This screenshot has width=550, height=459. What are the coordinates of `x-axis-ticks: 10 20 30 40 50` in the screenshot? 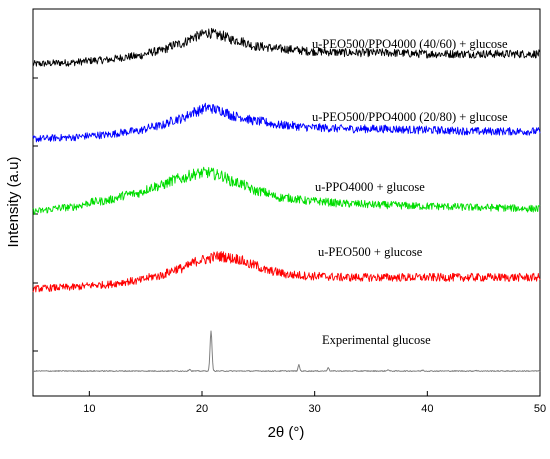 It's located at (314, 403).